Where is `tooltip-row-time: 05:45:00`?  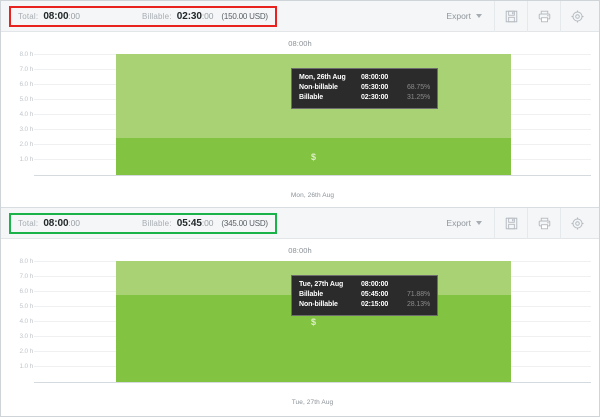
tooltip-row-time: 05:45:00 is located at coordinates (375, 295).